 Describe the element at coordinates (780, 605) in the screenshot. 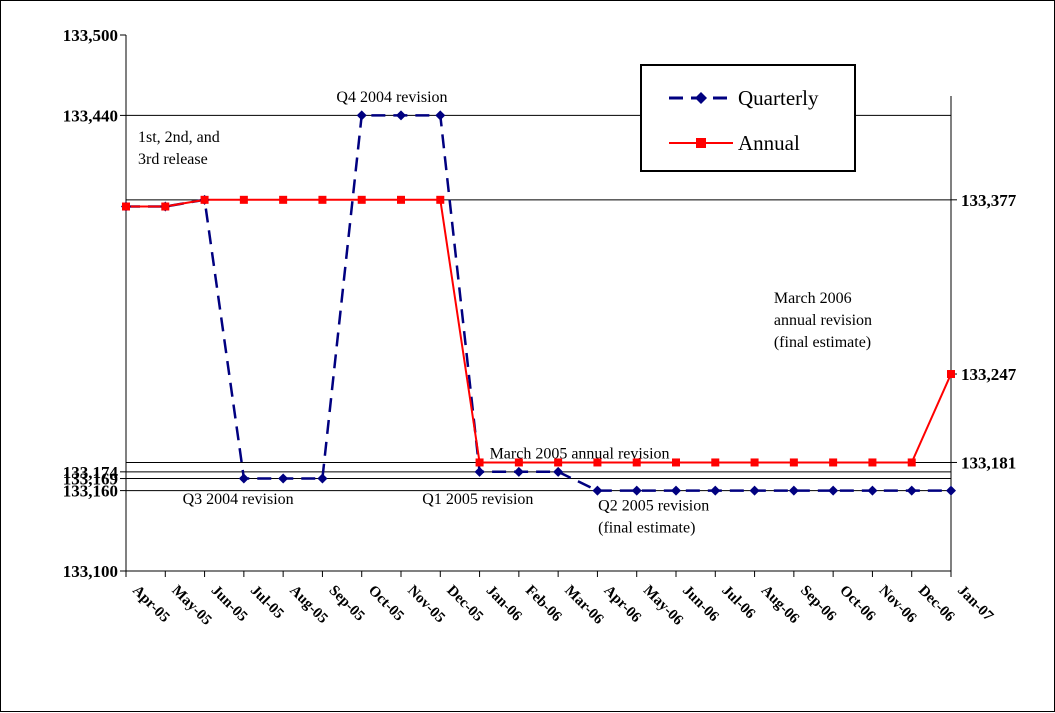

I see `x-tick-label: Aug-06` at that location.